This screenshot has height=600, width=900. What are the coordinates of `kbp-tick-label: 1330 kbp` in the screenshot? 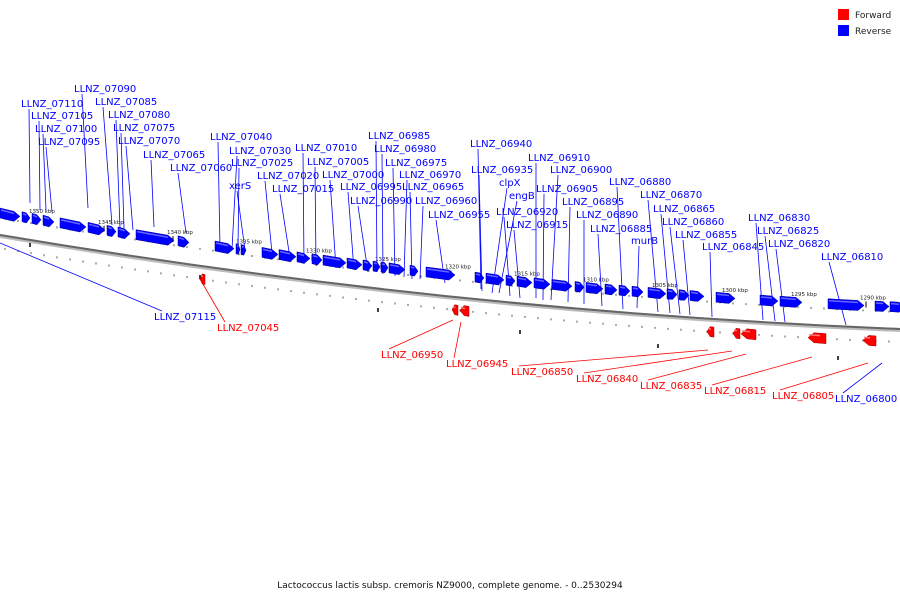 It's located at (319, 252).